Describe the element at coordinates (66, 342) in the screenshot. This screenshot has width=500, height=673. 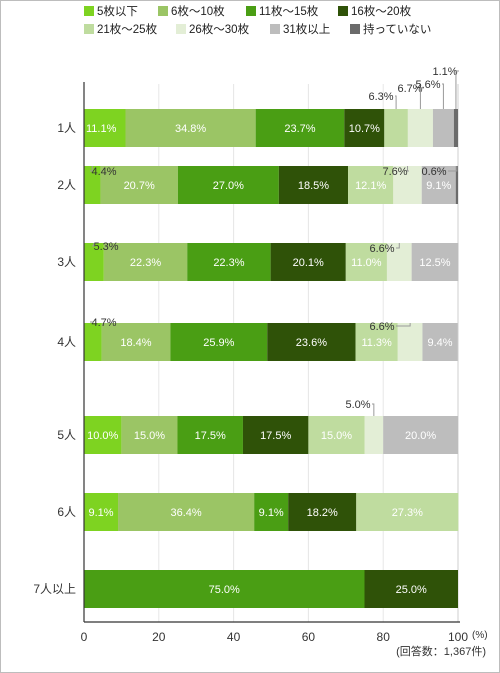
I see `category-label: 4人` at that location.